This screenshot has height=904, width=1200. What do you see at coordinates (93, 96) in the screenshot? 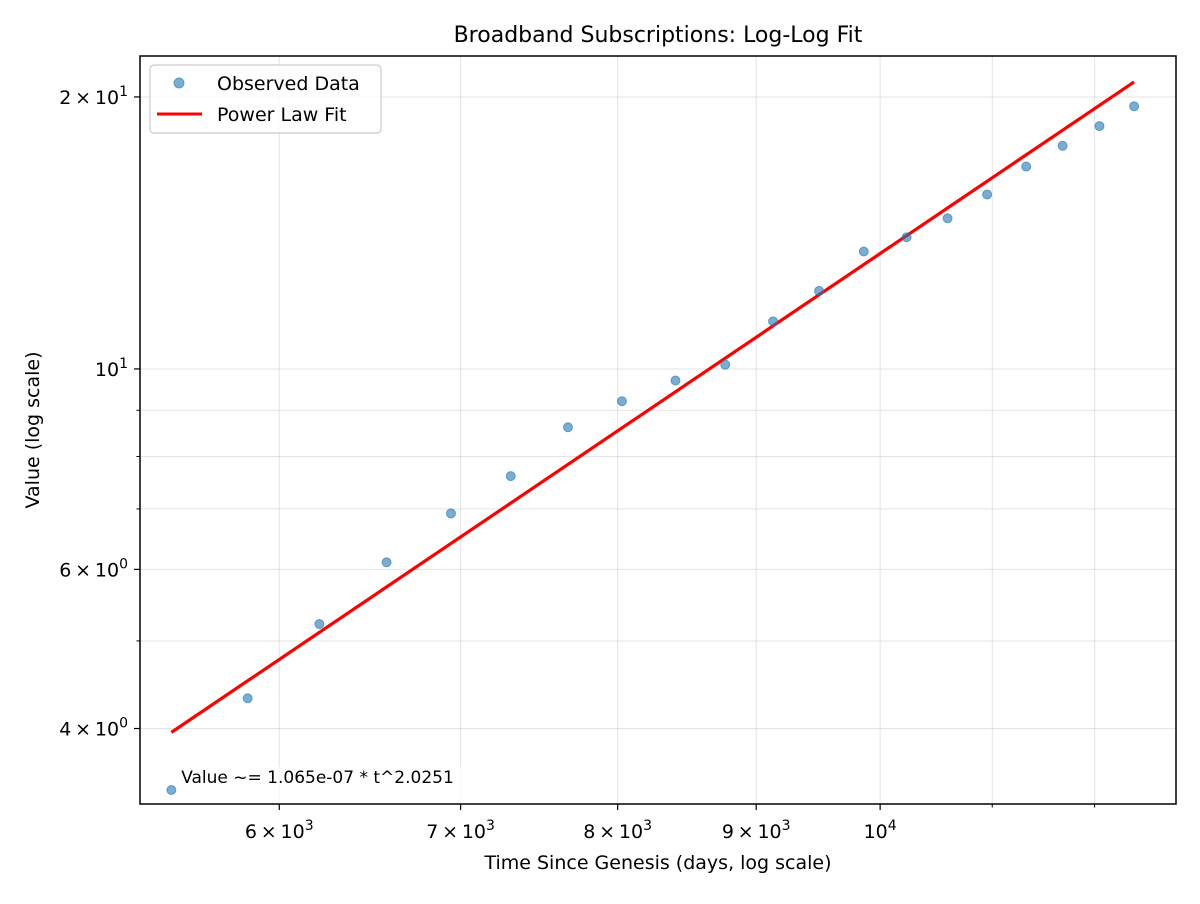
I see `tick-label: 2 × 101` at bounding box center [93, 96].